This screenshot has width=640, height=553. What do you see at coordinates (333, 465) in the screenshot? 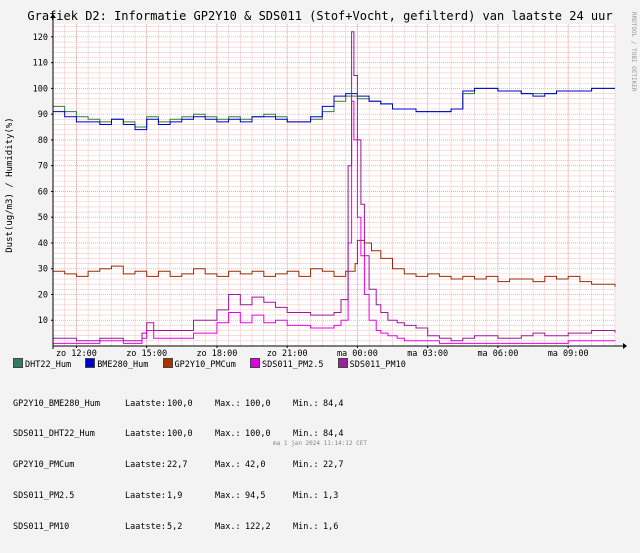
I see `stats-min-value: 22,7` at bounding box center [333, 465].